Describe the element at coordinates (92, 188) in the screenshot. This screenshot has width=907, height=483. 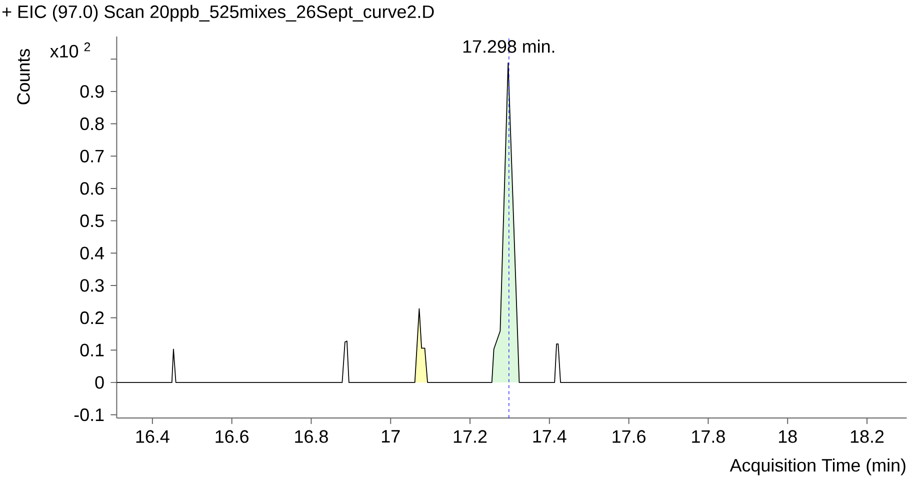
I see `y-tick-label: 0.6` at that location.